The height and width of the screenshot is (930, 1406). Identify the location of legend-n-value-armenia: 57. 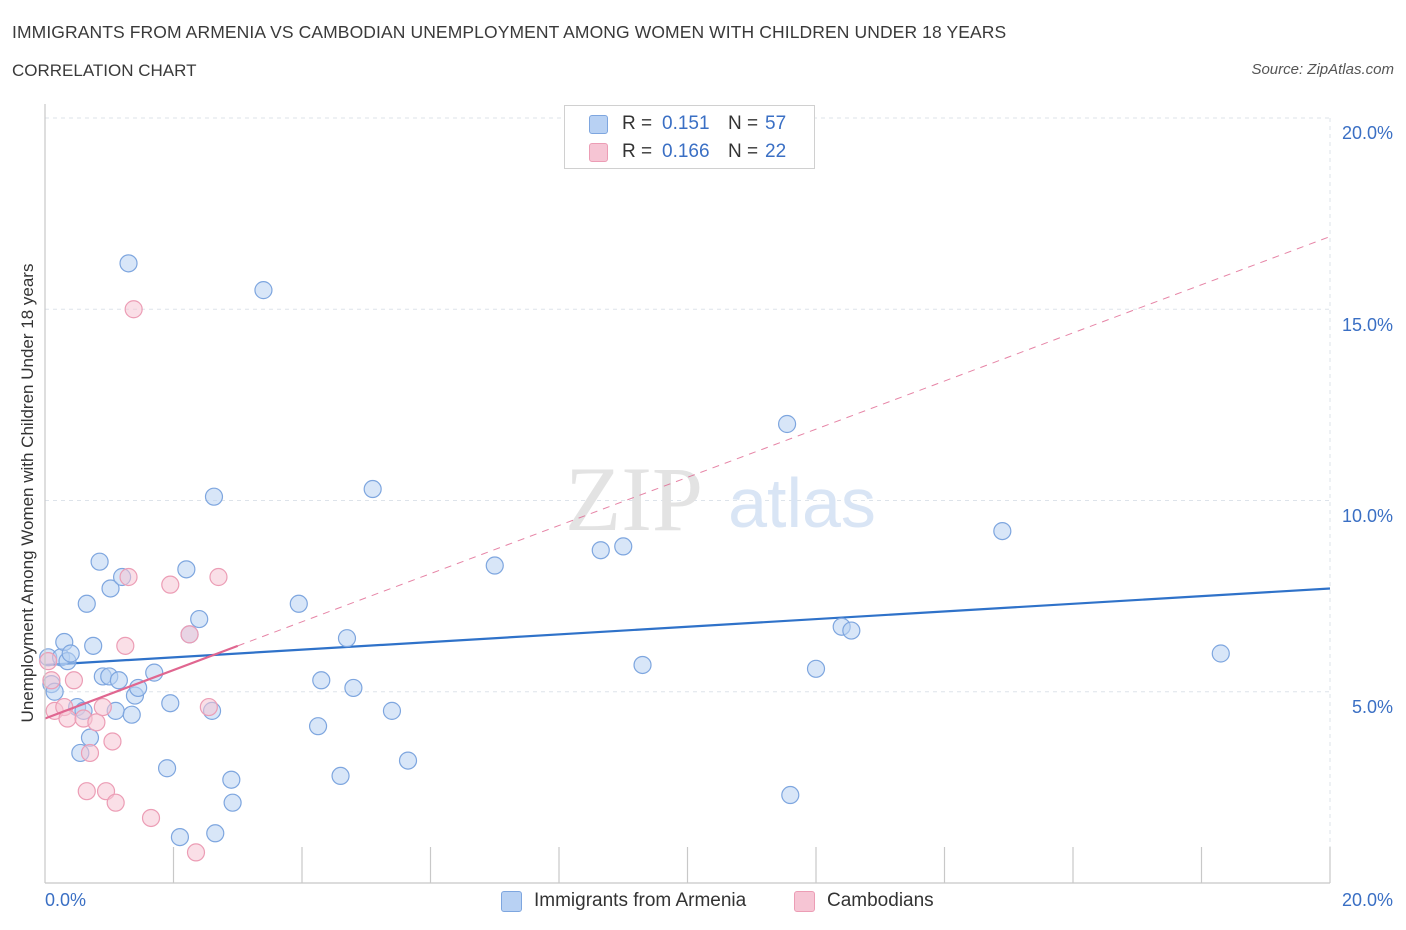
(776, 123).